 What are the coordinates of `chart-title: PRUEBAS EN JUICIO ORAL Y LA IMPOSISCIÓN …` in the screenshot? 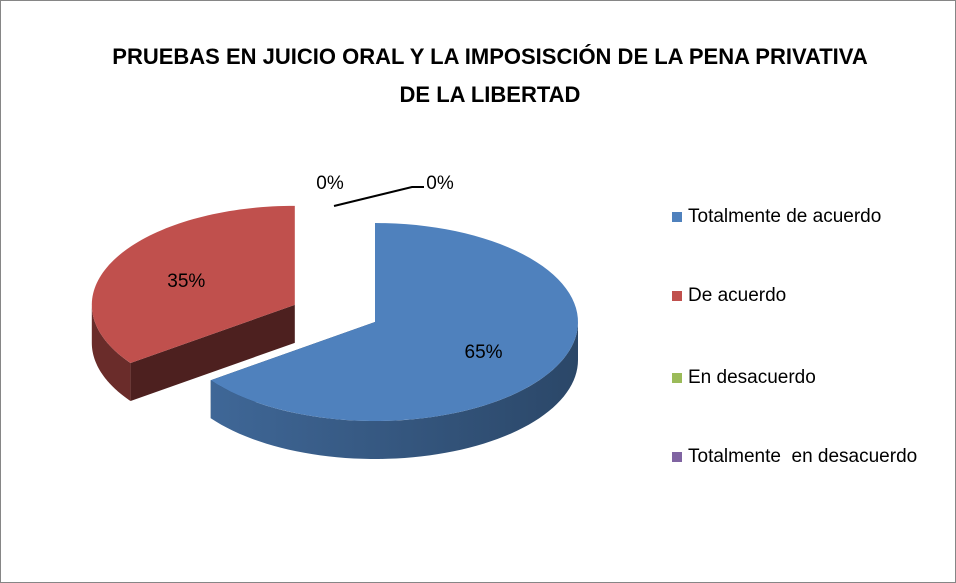 It's located at (490, 75).